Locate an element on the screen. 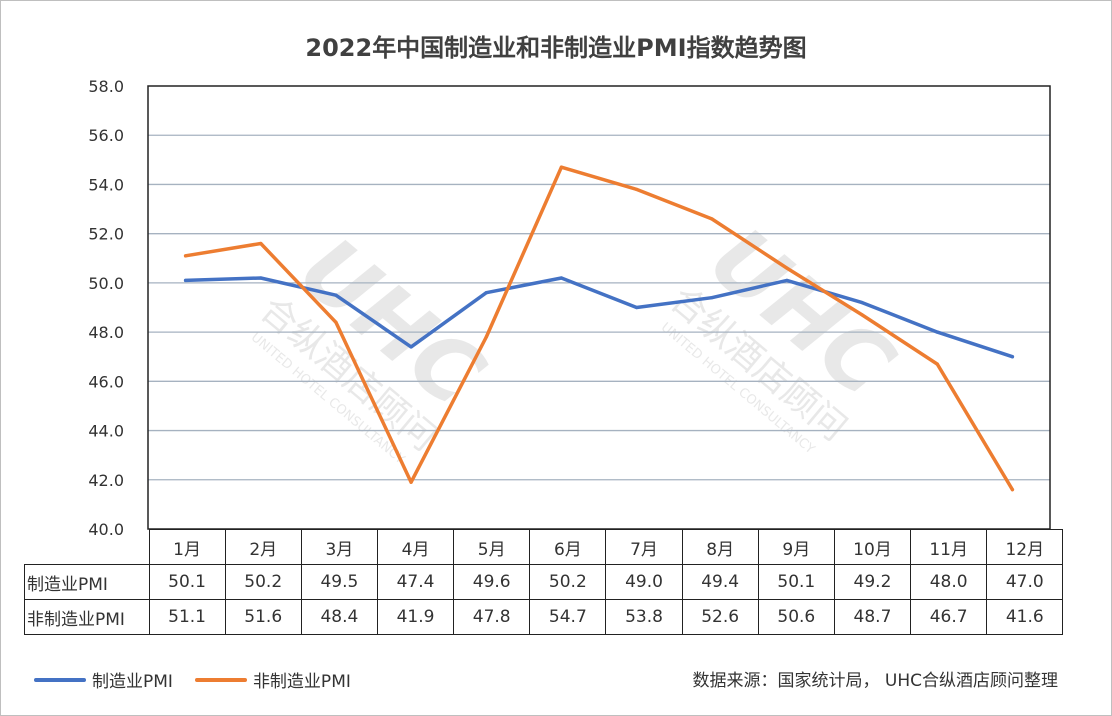 Image resolution: width=1112 pixels, height=716 pixels. data-label: 41.9 is located at coordinates (415, 617).